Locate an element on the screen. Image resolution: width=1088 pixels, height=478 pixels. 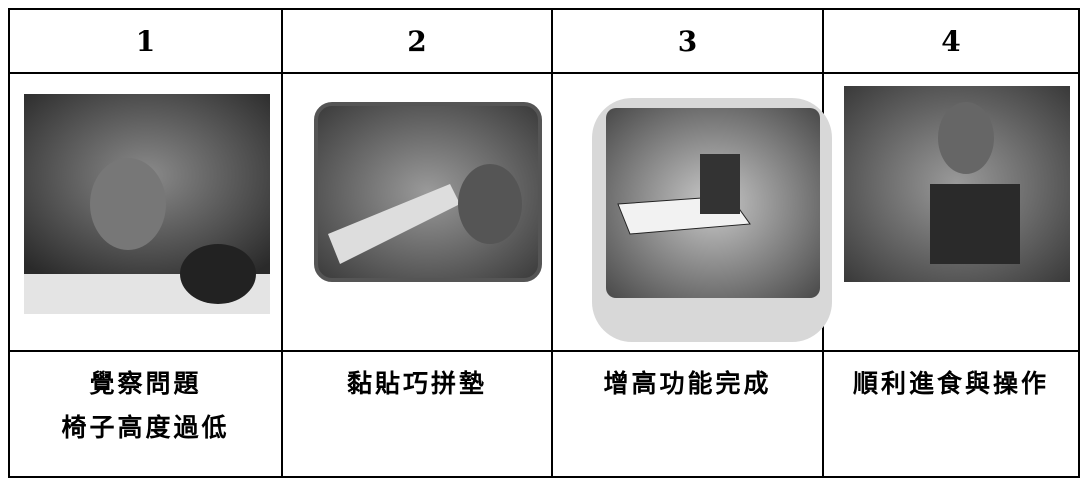
column-number: 4 is located at coordinates (951, 41).